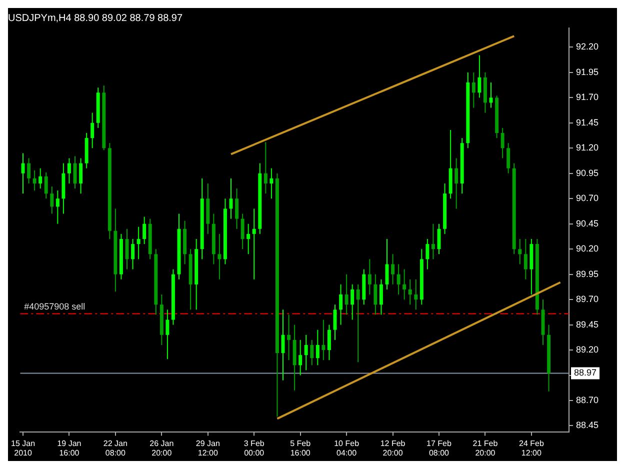 Image resolution: width=625 pixels, height=469 pixels. I want to click on y-tick-label: 91.95, so click(587, 71).